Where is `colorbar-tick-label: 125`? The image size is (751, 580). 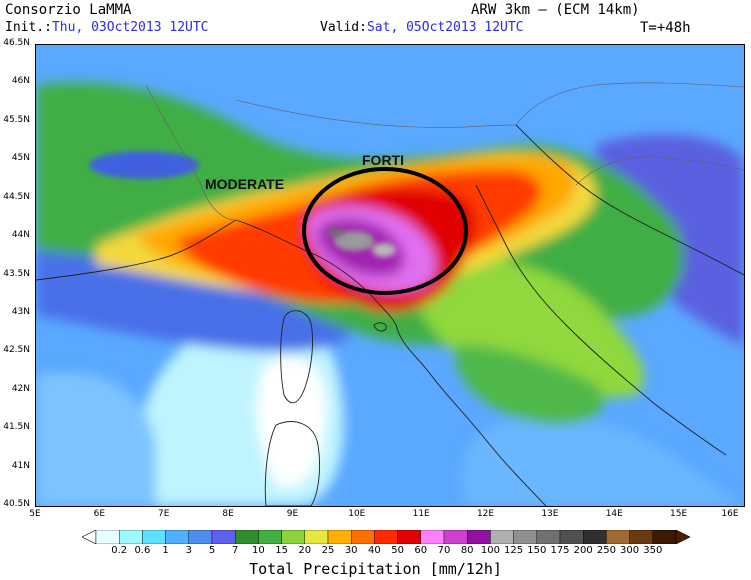
colorbar-tick-label: 125 is located at coordinates (514, 550).